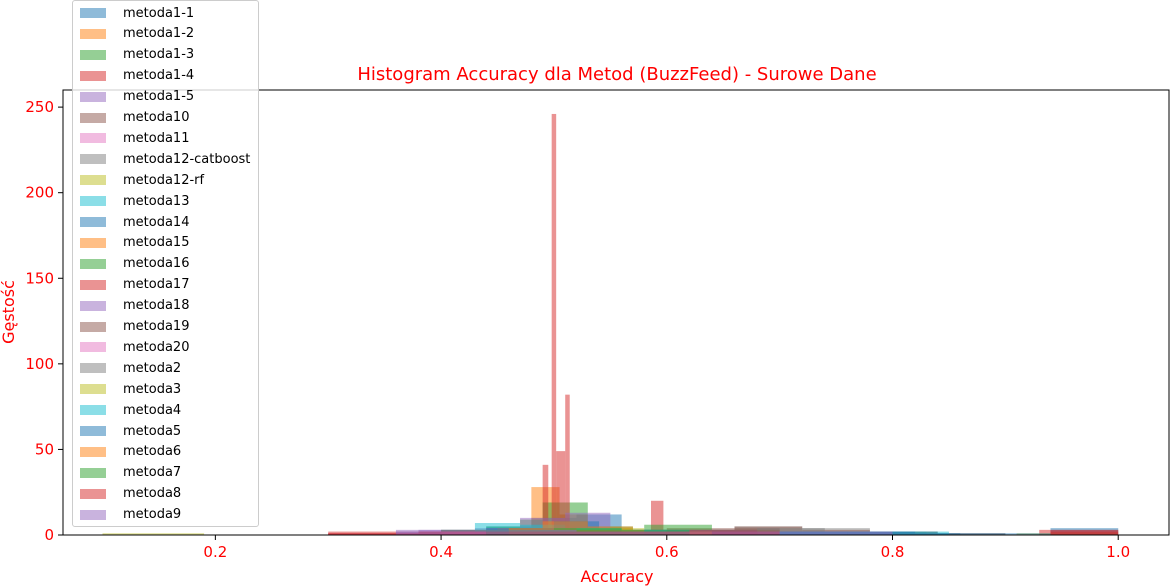  What do you see at coordinates (156, 347) in the screenshot?
I see `legend-label: metoda20` at bounding box center [156, 347].